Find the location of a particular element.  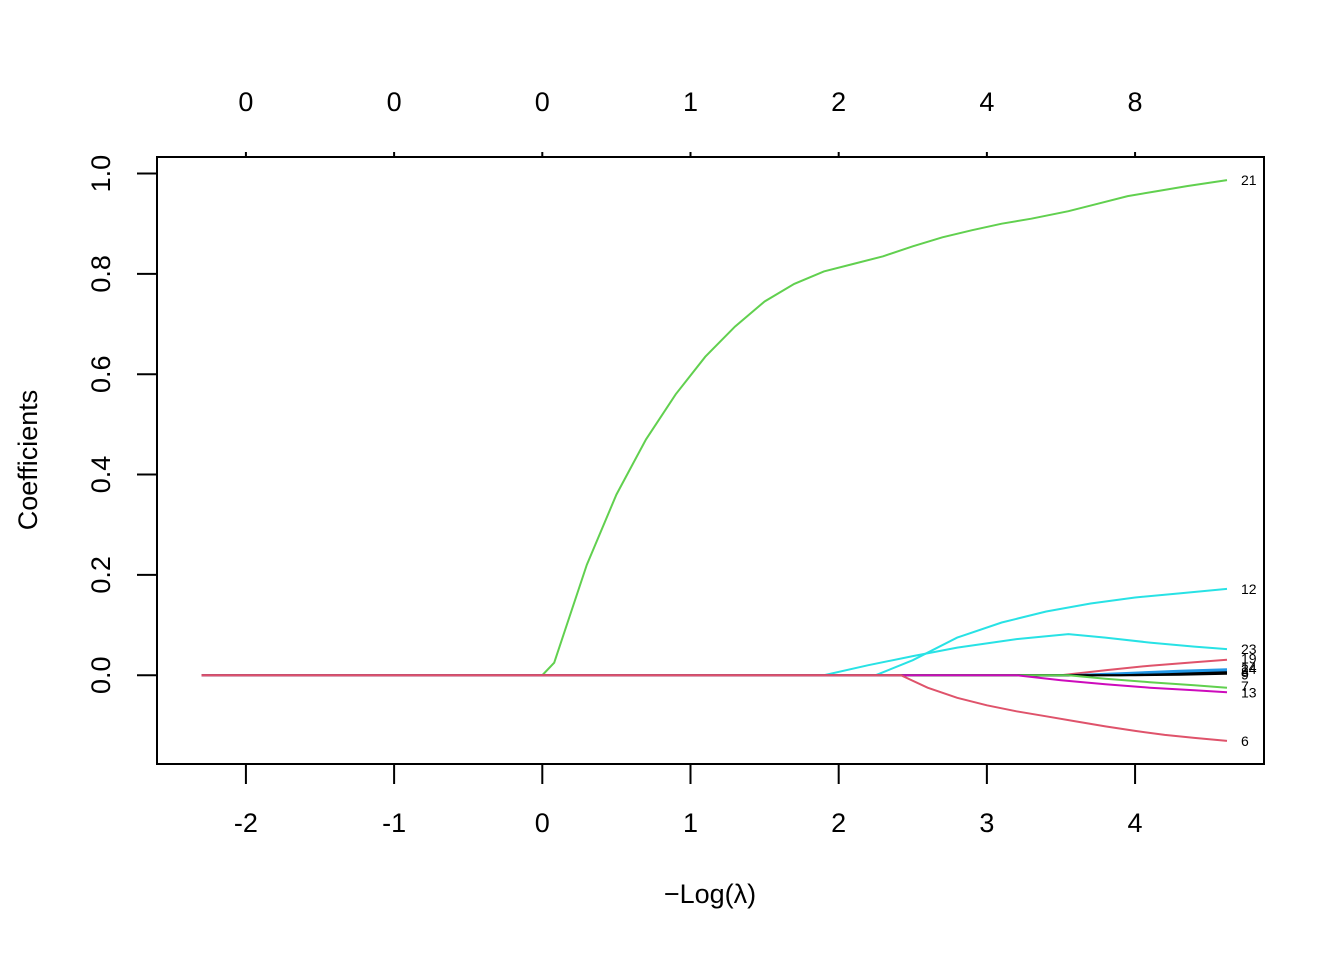

y-tick-label: 1.0 is located at coordinates (101, 174).